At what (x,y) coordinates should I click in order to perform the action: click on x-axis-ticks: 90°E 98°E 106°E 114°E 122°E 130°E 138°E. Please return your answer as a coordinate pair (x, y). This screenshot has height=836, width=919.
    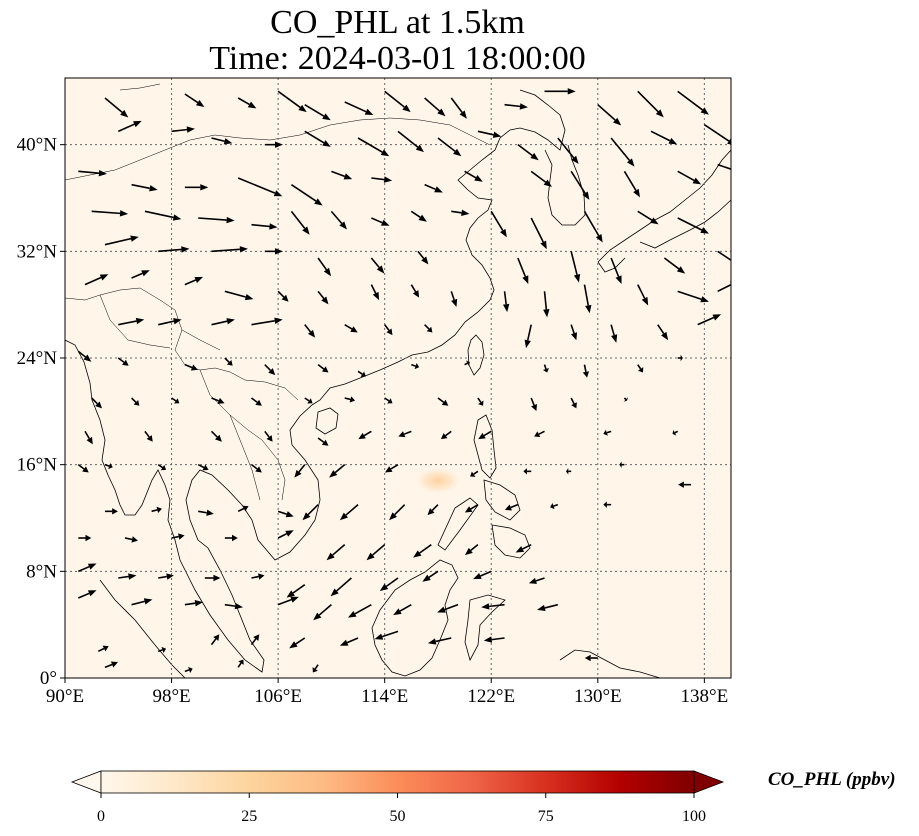
    Looking at the image, I should click on (387, 692).